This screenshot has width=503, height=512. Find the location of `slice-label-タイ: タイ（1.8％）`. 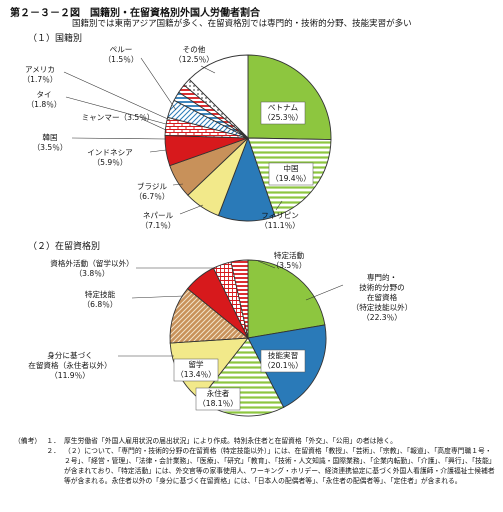

slice-label-タイ: タイ（1.8％） is located at coordinates (44, 99).